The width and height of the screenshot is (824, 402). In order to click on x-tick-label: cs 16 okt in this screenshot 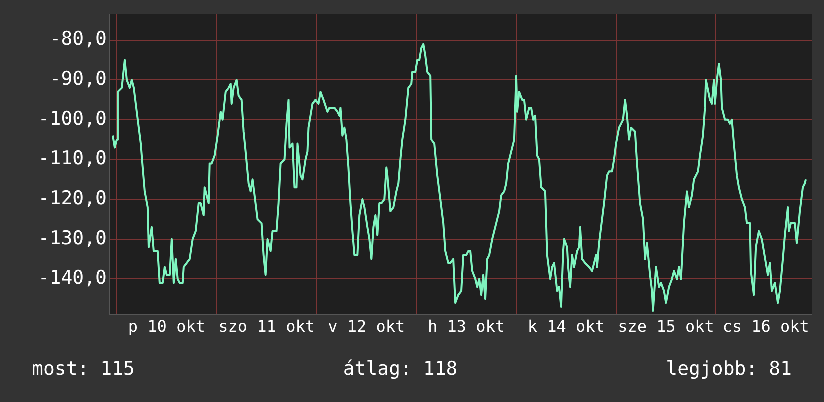, I will do `click(766, 326)`.